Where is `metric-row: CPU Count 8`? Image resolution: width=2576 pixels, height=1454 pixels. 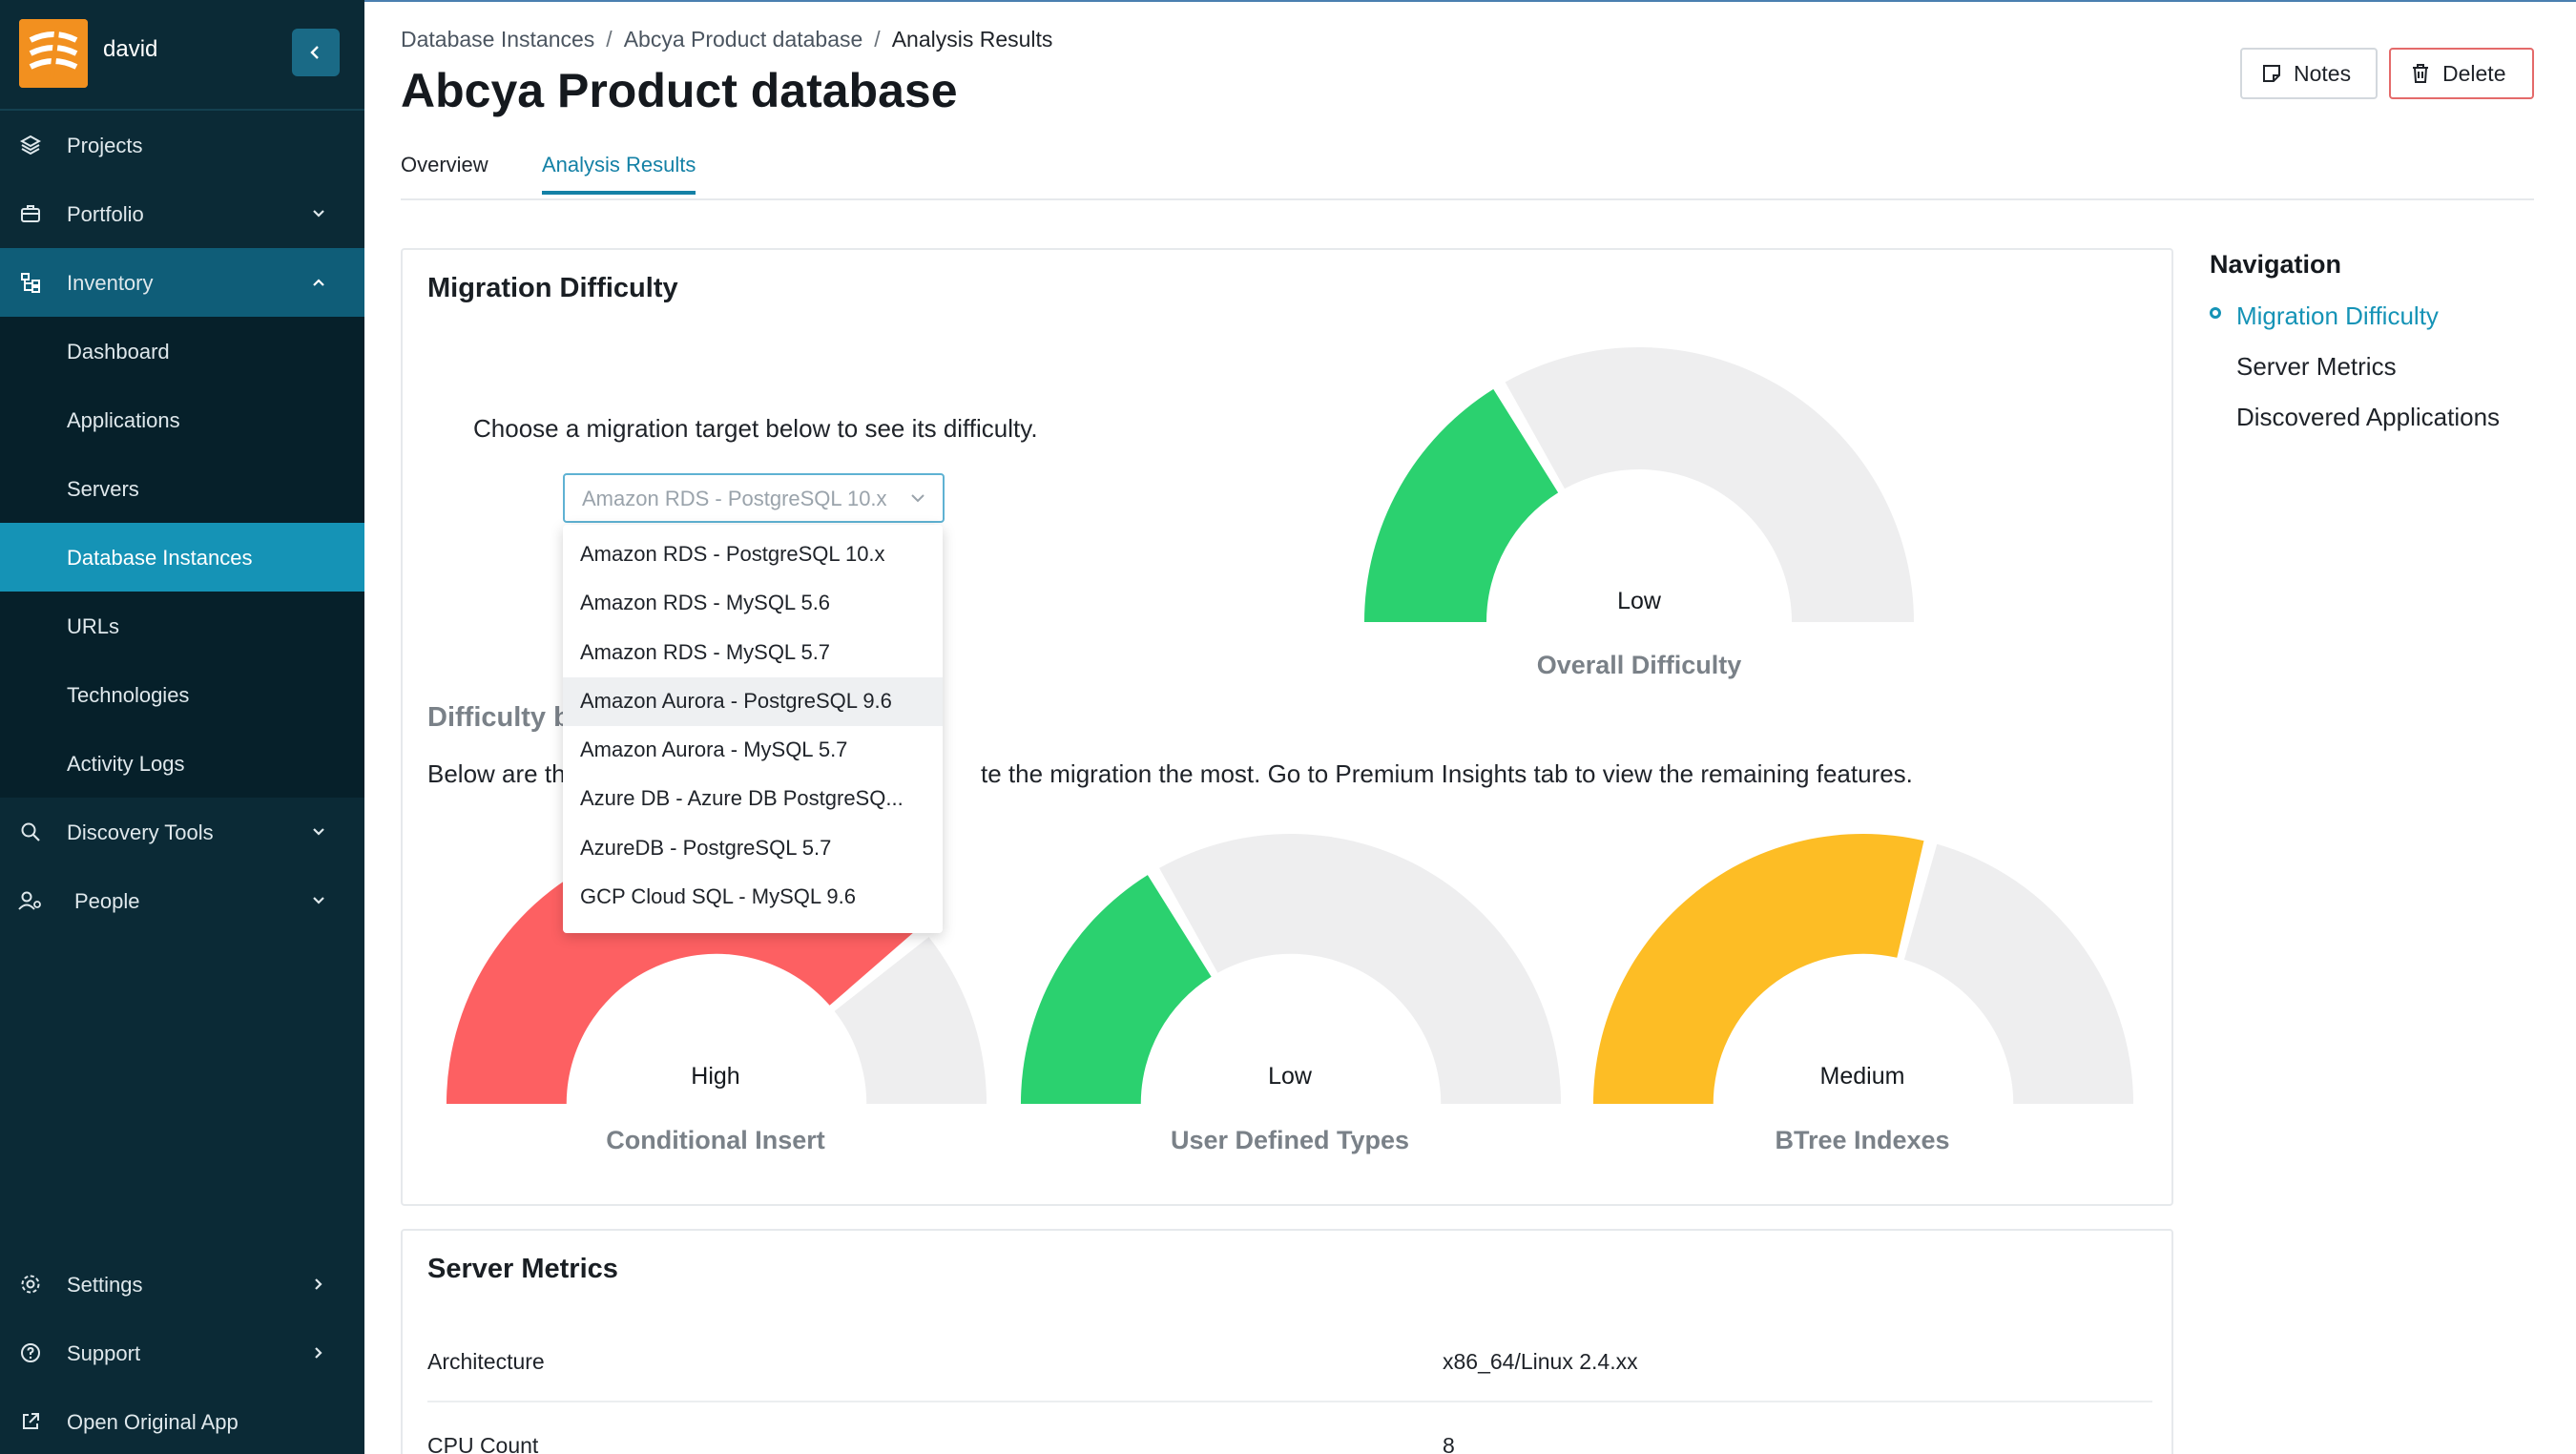
metric-row: CPU Count 8 is located at coordinates (1289, 1428).